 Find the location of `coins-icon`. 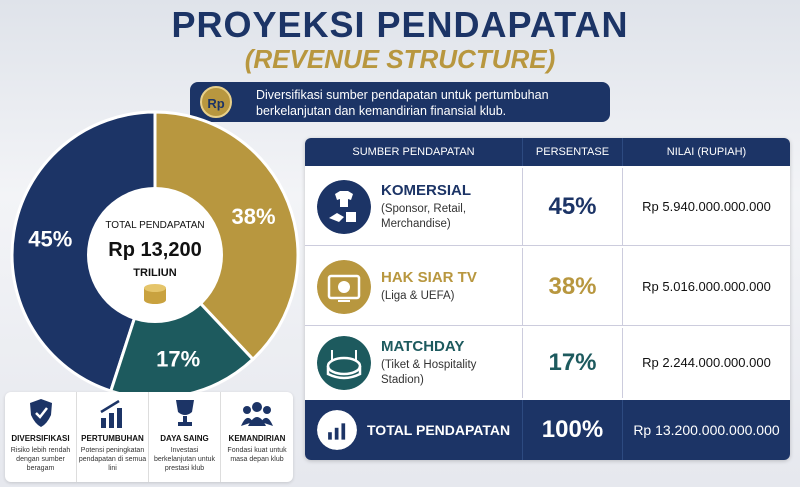

coins-icon is located at coordinates (155, 294).